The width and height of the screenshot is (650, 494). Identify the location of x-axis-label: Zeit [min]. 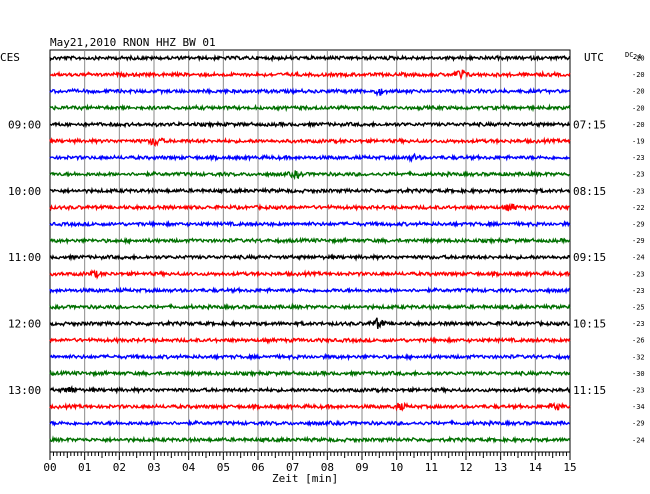
(305, 478).